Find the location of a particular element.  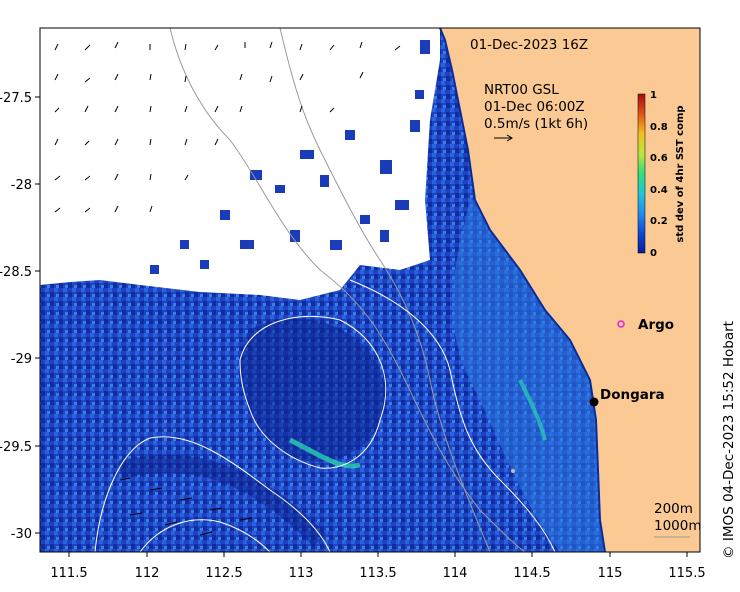

y-tick-label: -28 is located at coordinates (21, 185).